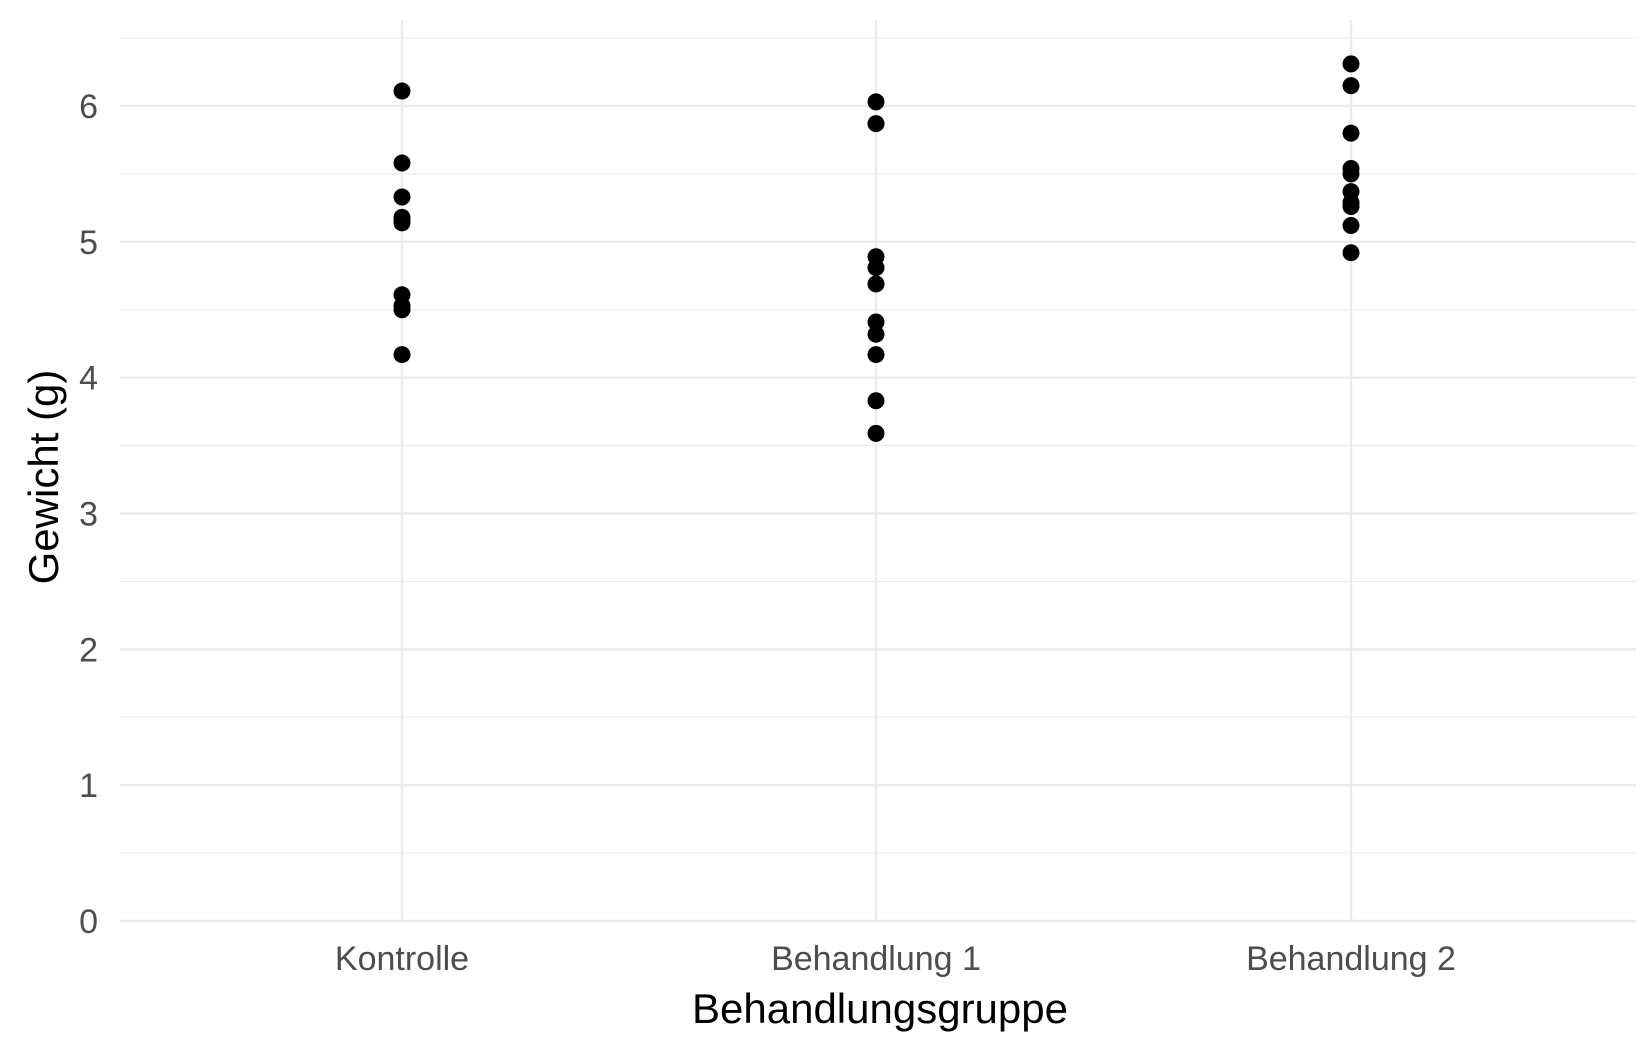 Image resolution: width=1650 pixels, height=1050 pixels. Describe the element at coordinates (1351, 959) in the screenshot. I see `x-tick-label: Behandlung 2` at that location.